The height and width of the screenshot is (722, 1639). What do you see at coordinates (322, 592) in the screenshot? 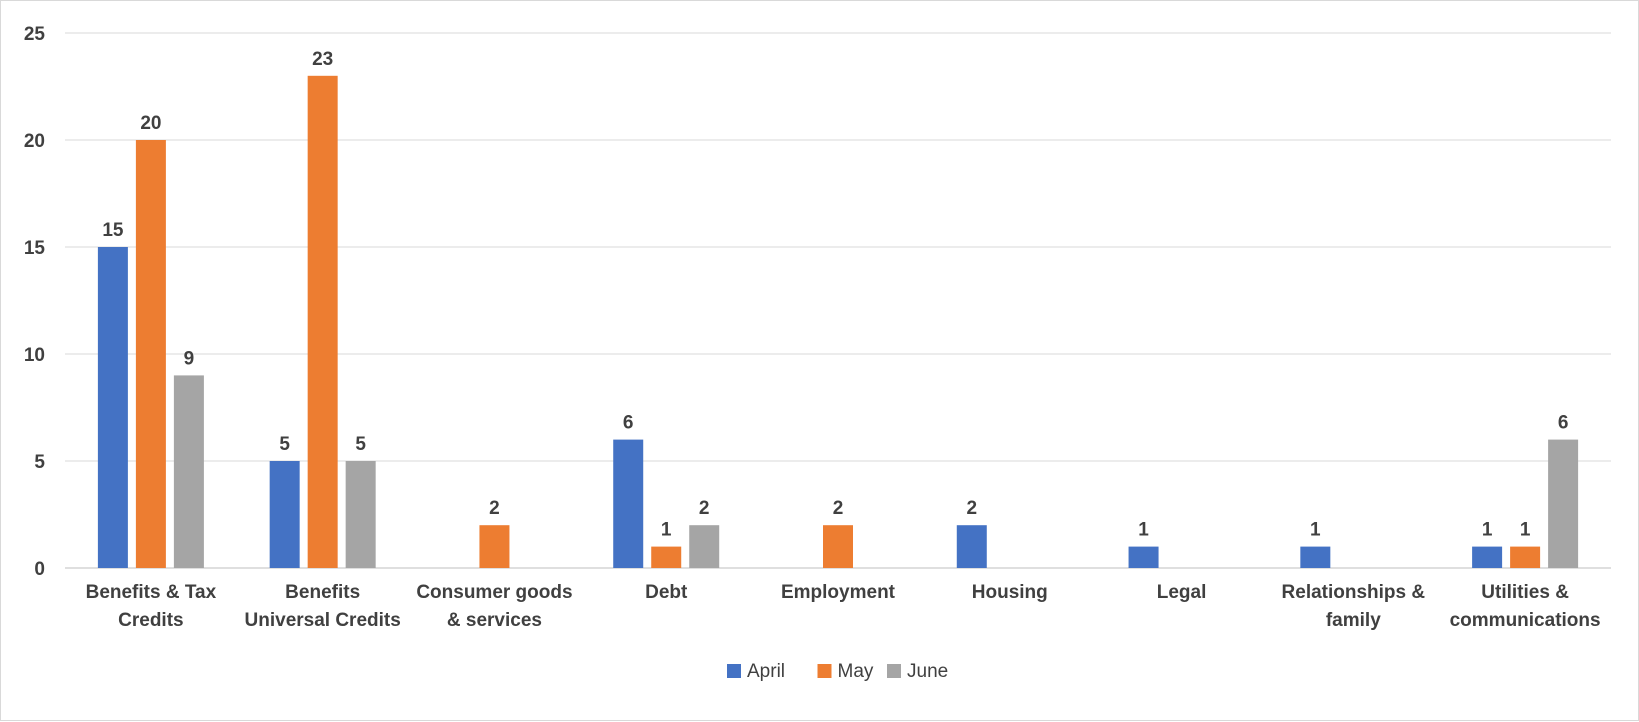
I see `category-label-line: Benefits` at bounding box center [322, 592].